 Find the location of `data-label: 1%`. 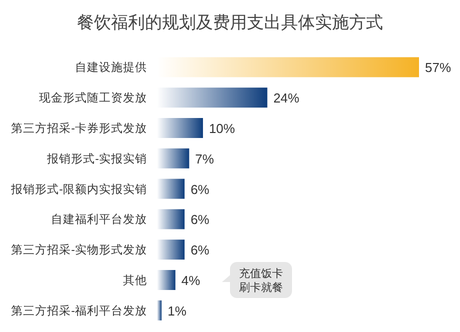

data-label: 1% is located at coordinates (177, 310).